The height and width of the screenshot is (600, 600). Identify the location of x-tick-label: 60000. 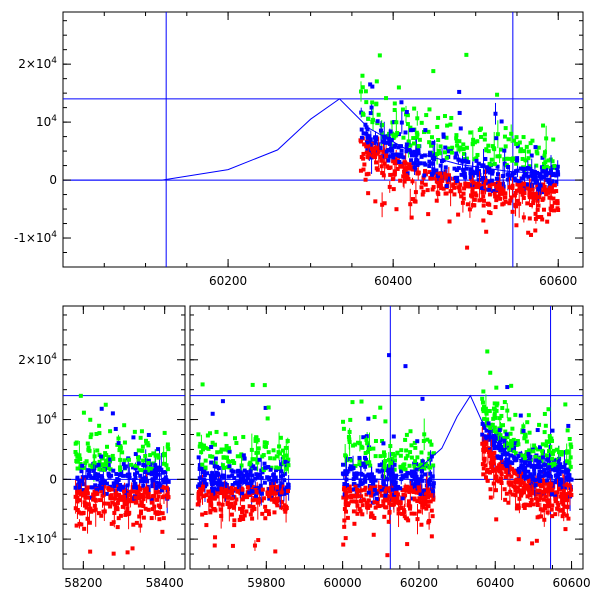
(343, 583).